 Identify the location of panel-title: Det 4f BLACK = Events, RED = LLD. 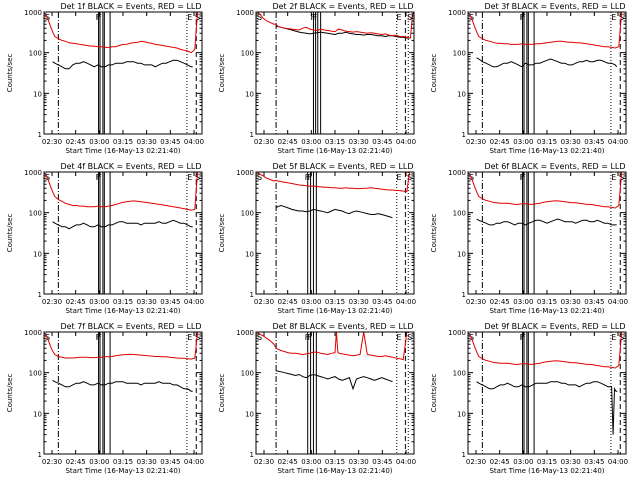
(130, 166).